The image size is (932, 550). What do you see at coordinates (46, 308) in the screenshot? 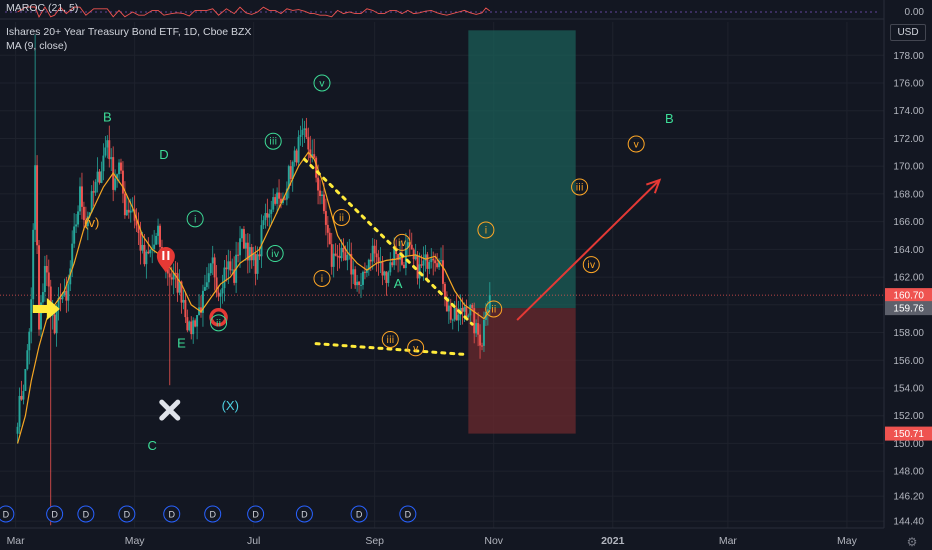
I see `arrow-right-icon` at bounding box center [46, 308].